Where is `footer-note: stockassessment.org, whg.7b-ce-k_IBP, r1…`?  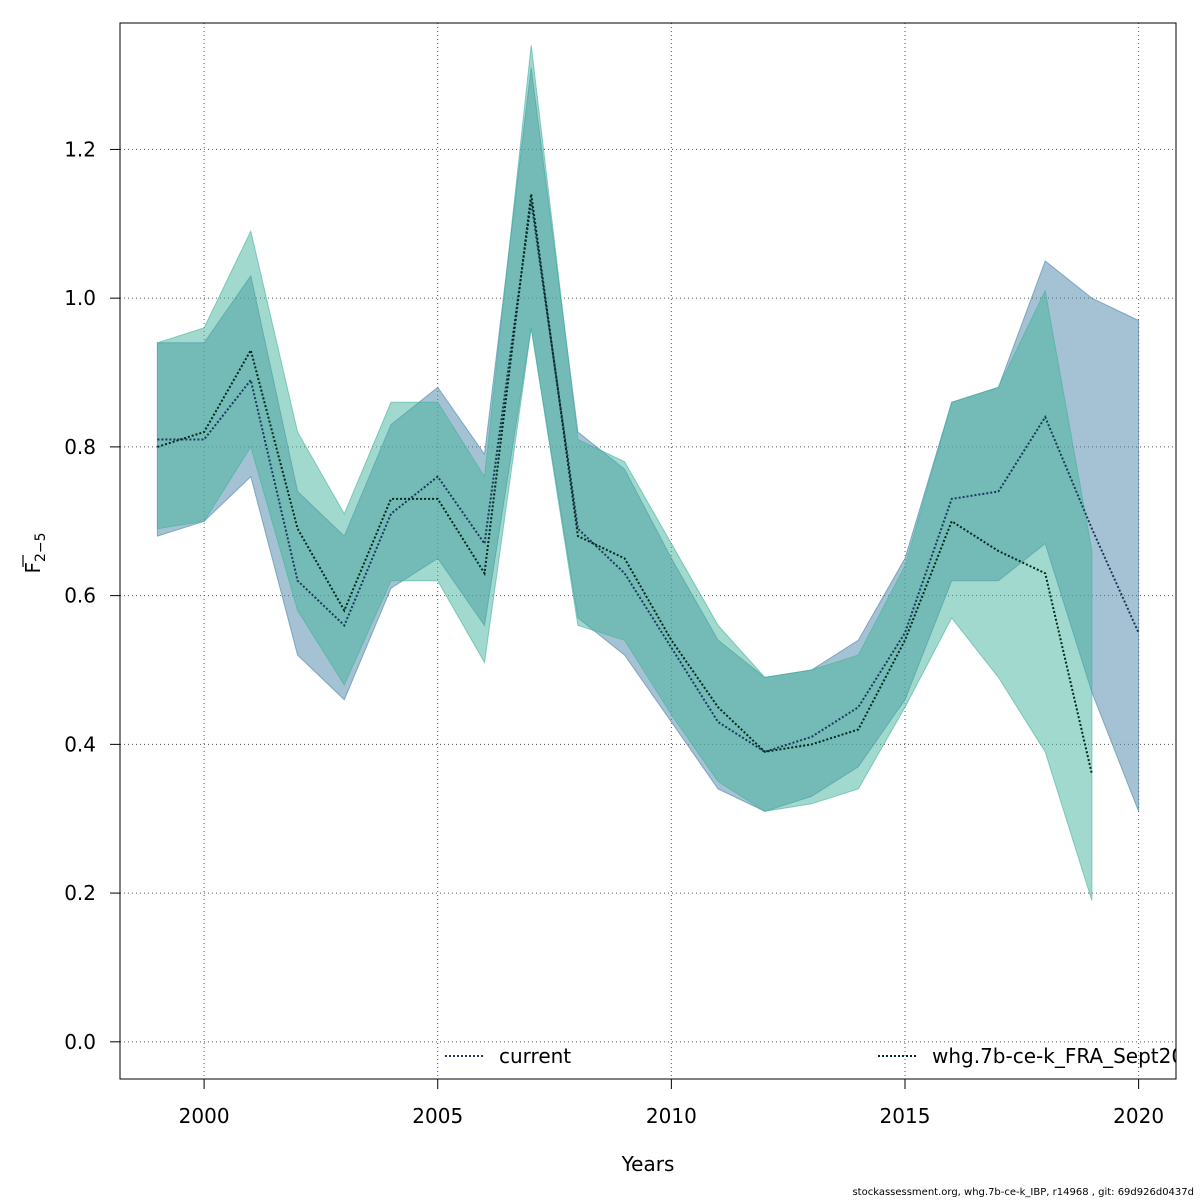 footer-note: stockassessment.org, whg.7b-ce-k_IBP, r1… is located at coordinates (1023, 1192).